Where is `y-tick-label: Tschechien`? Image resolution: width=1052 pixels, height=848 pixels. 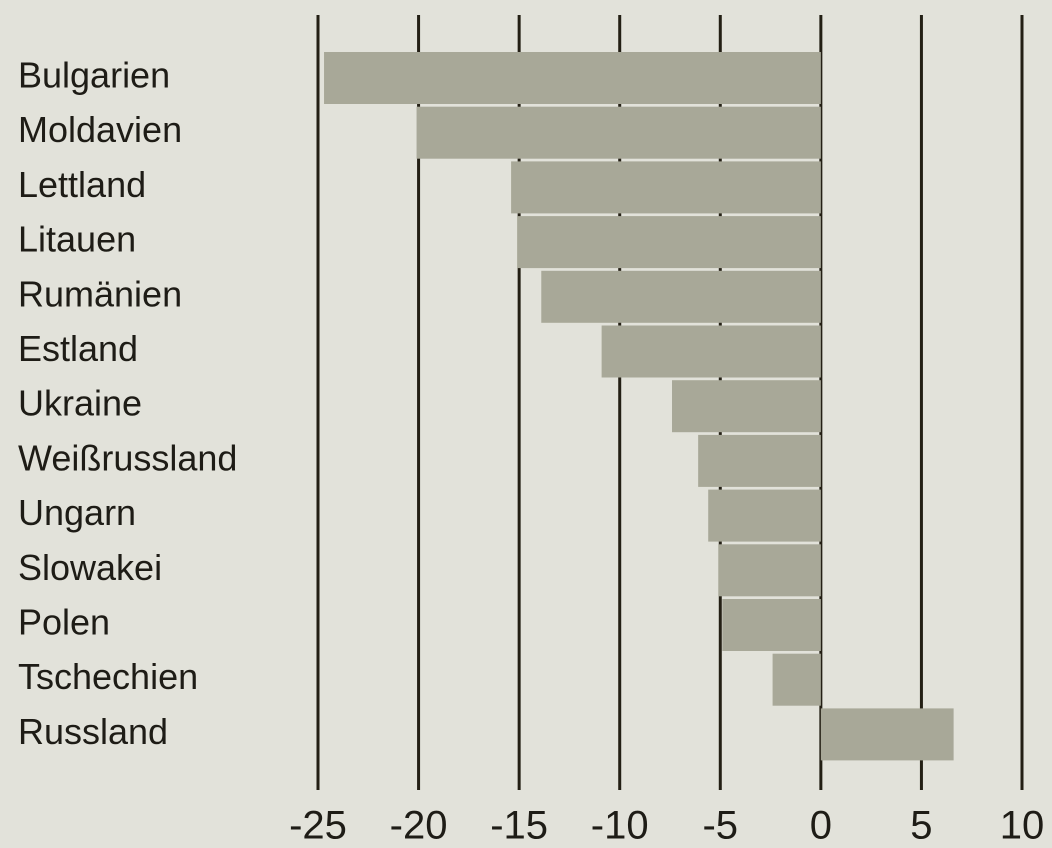
y-tick-label: Tschechien is located at coordinates (108, 676).